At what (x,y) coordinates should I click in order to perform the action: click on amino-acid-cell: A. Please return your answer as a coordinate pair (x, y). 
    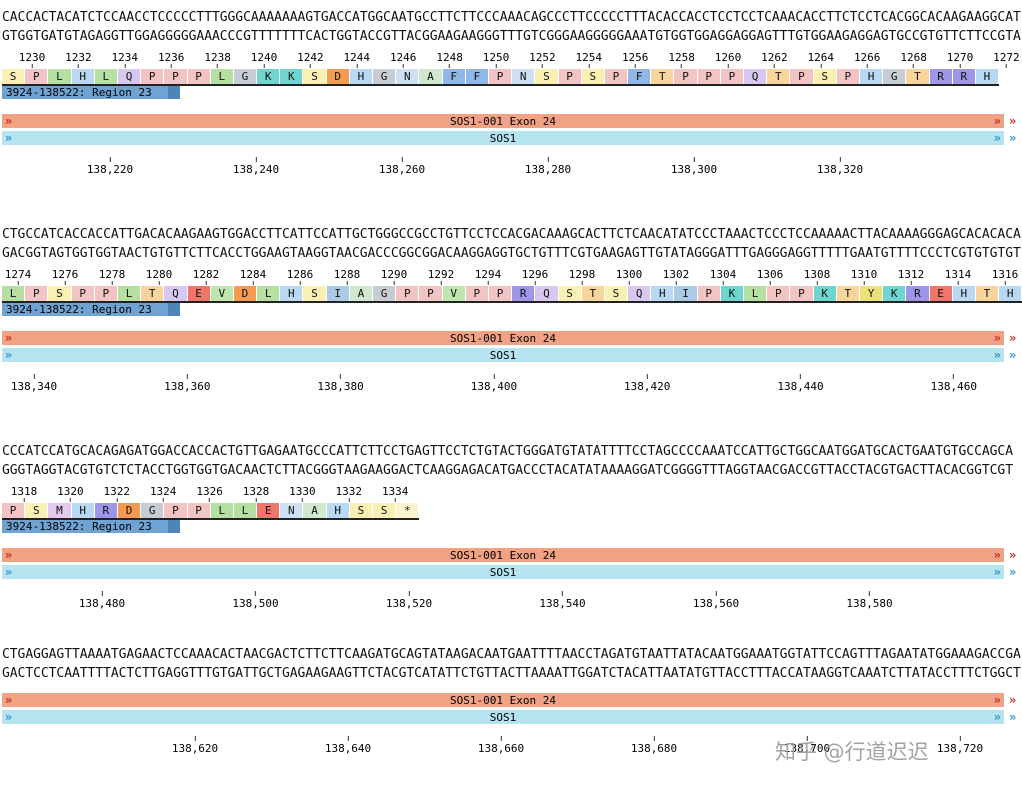
    Looking at the image, I should click on (361, 293).